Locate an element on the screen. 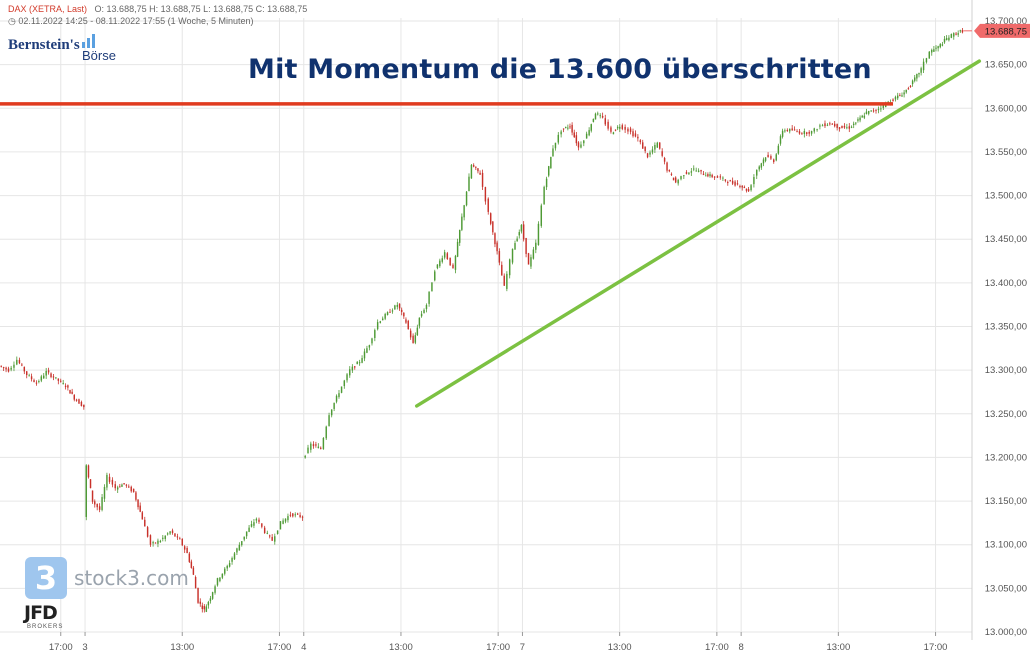 The width and height of the screenshot is (1030, 654). y-tick-label: 13.250,00 is located at coordinates (1006, 414).